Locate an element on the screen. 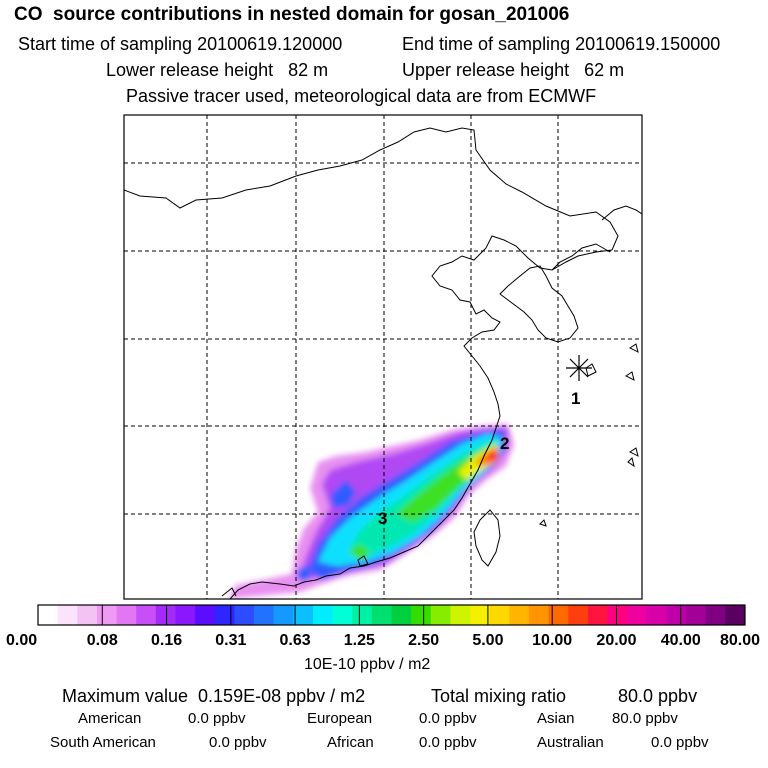 This screenshot has height=768, width=768. marker-label-2: 2 is located at coordinates (504, 443).